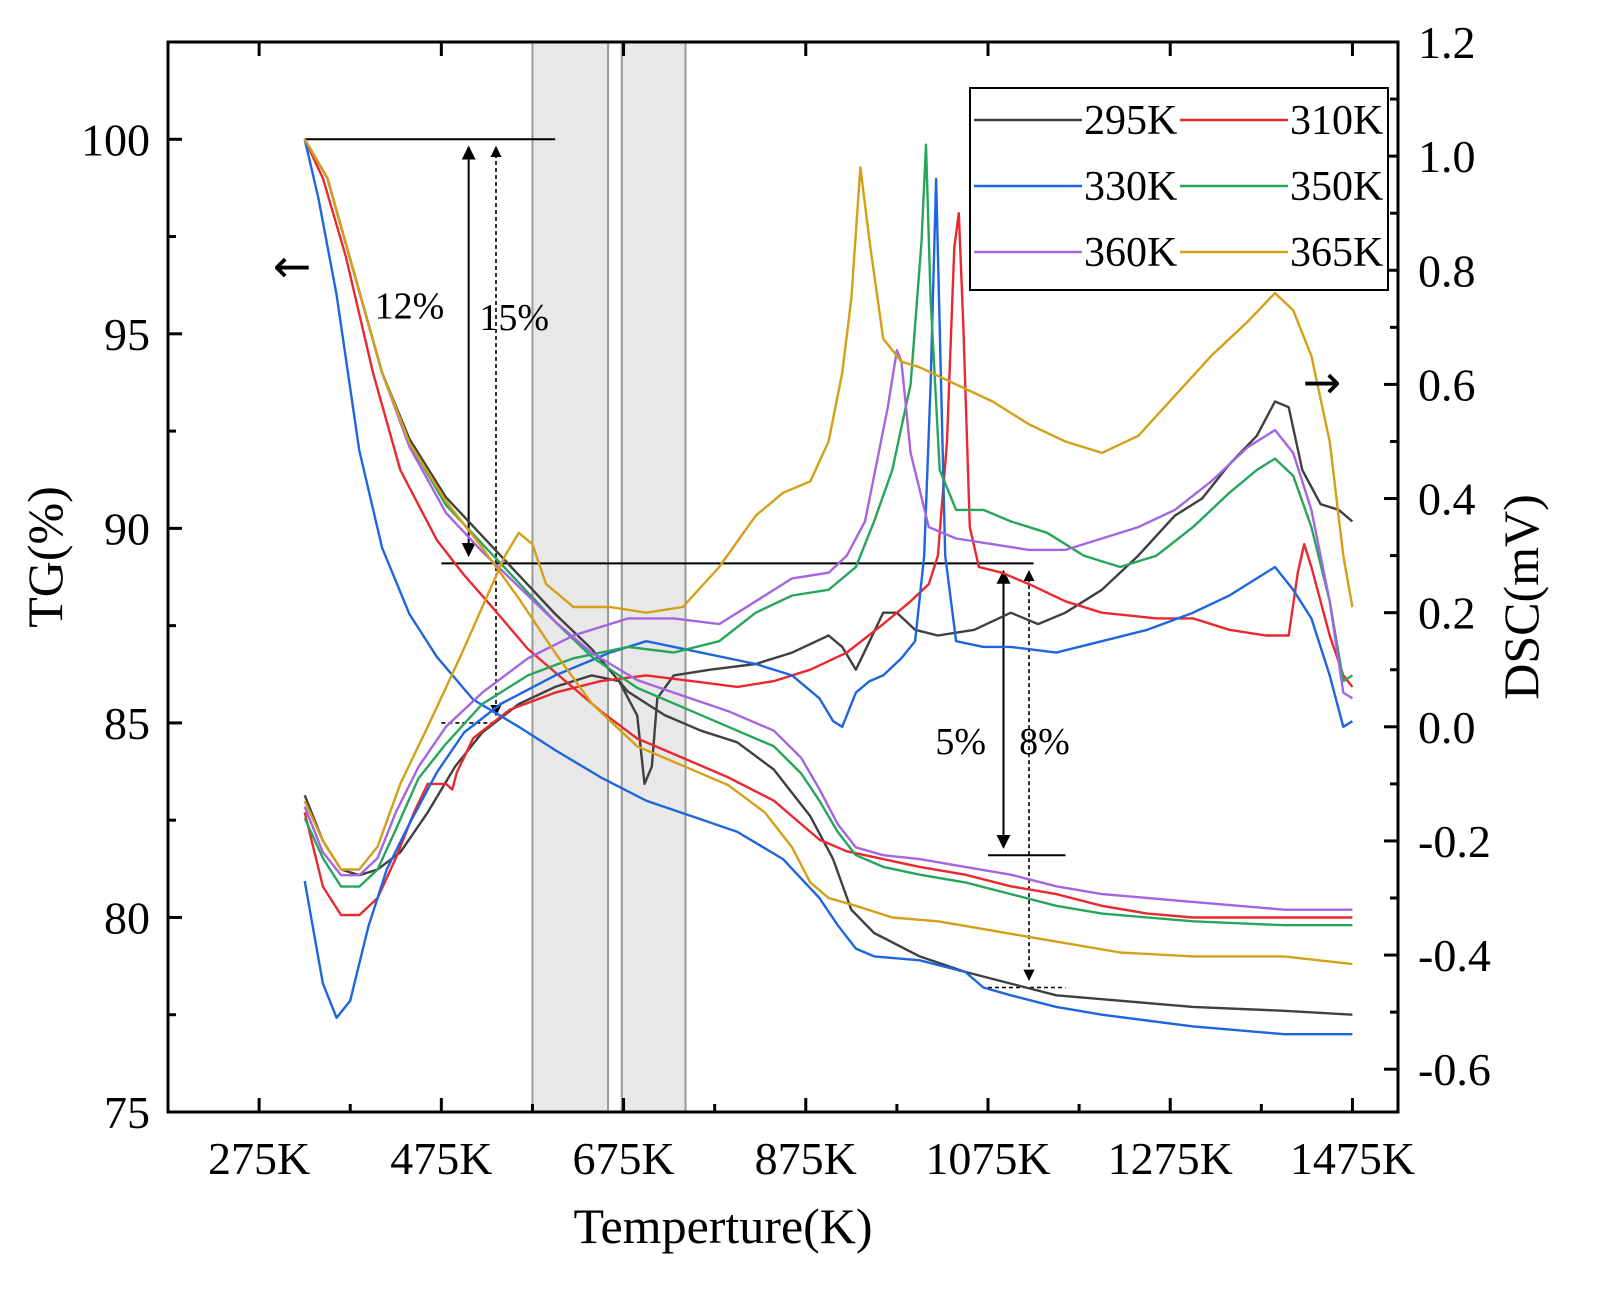 The image size is (1598, 1306). Describe the element at coordinates (987, 1158) in the screenshot. I see `x-tick-label: 1075K` at that location.